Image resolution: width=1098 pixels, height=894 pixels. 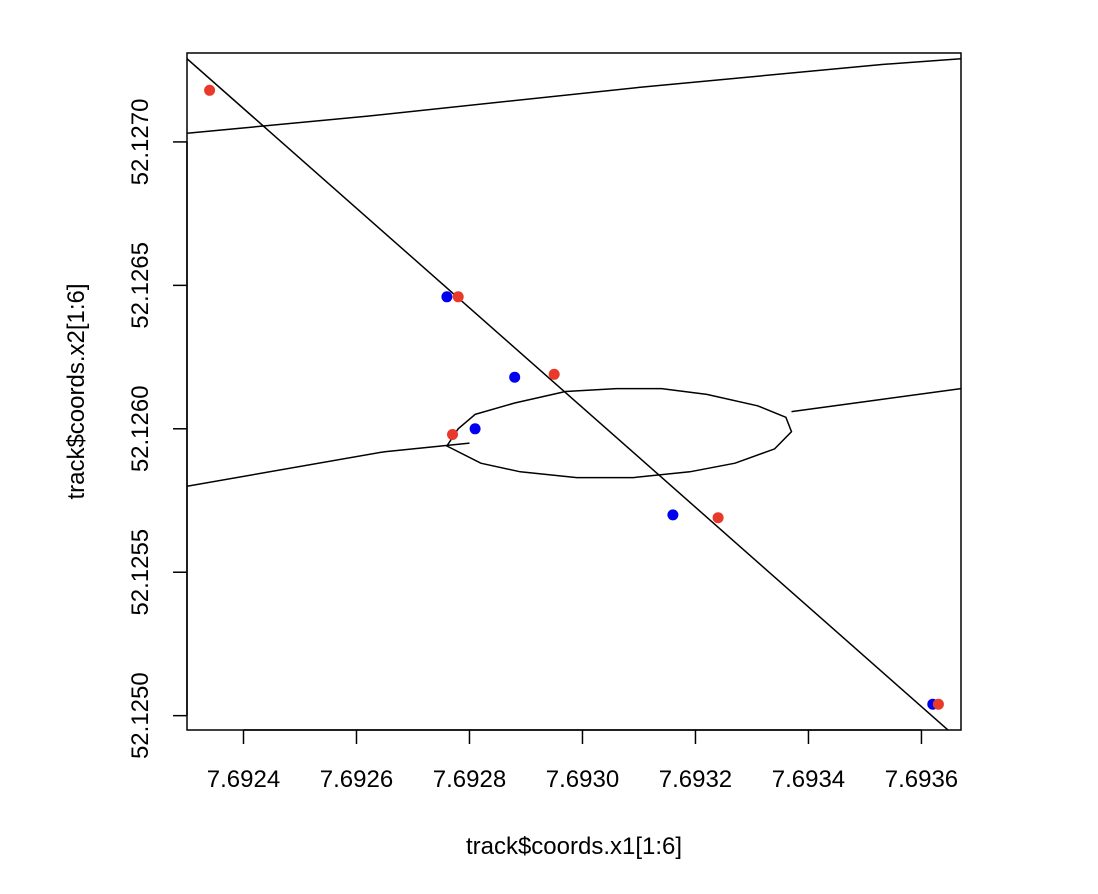 I want to click on y-tick-label: 52.1265, so click(x=140, y=285).